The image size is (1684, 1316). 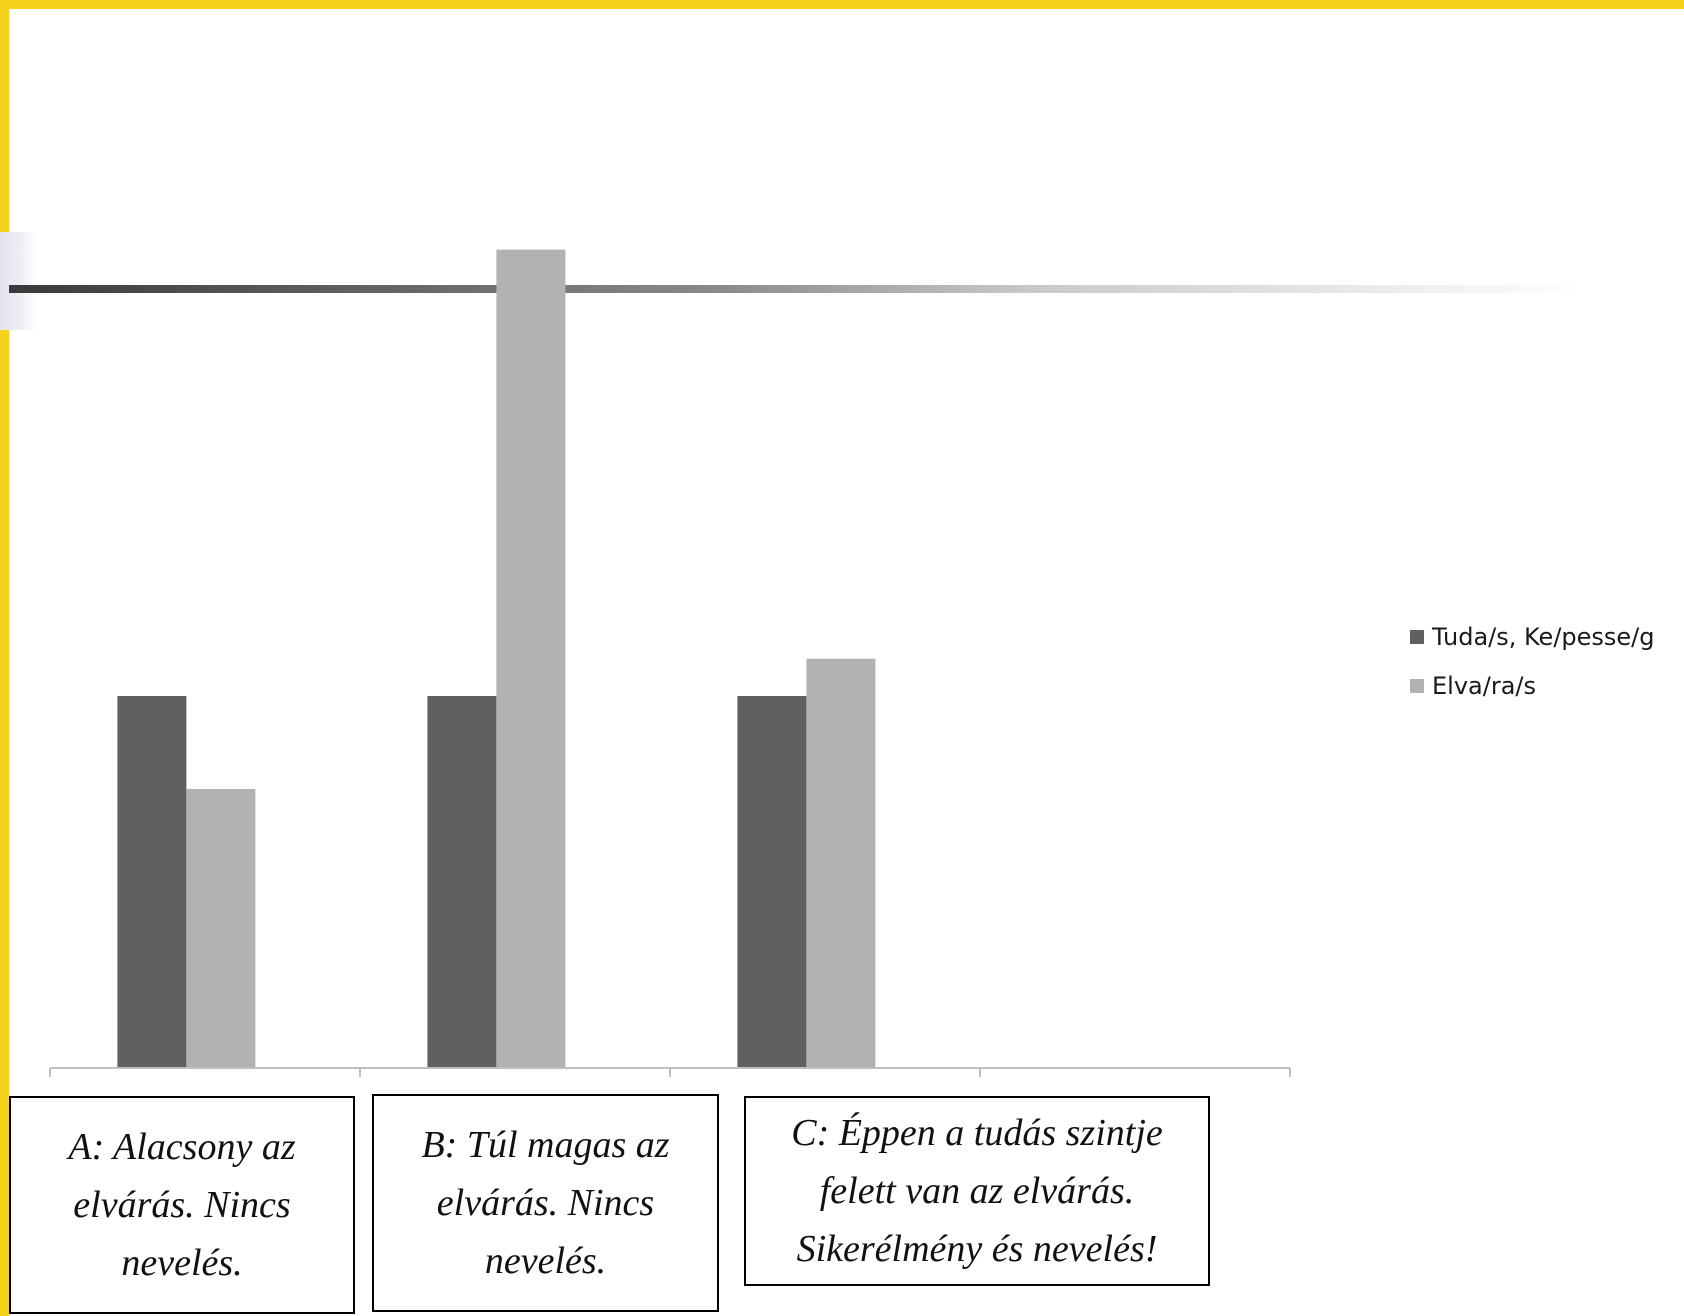 What do you see at coordinates (152, 882) in the screenshot?
I see `bar-series1-cat1` at bounding box center [152, 882].